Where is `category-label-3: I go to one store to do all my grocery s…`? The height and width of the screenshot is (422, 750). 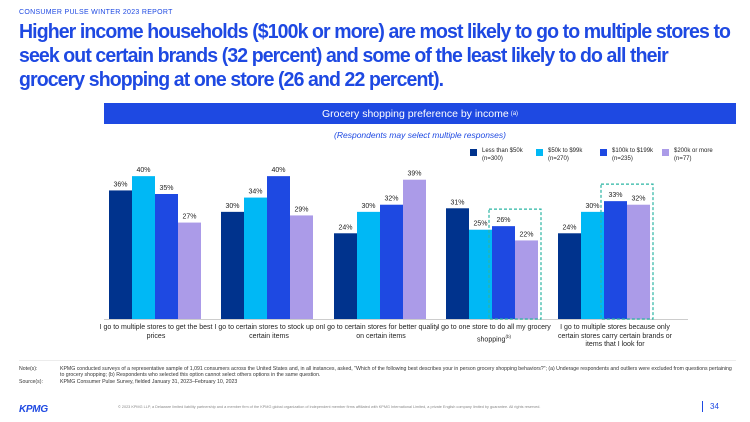 category-label-3: I go to one store to do all my grocery s… is located at coordinates (494, 334).